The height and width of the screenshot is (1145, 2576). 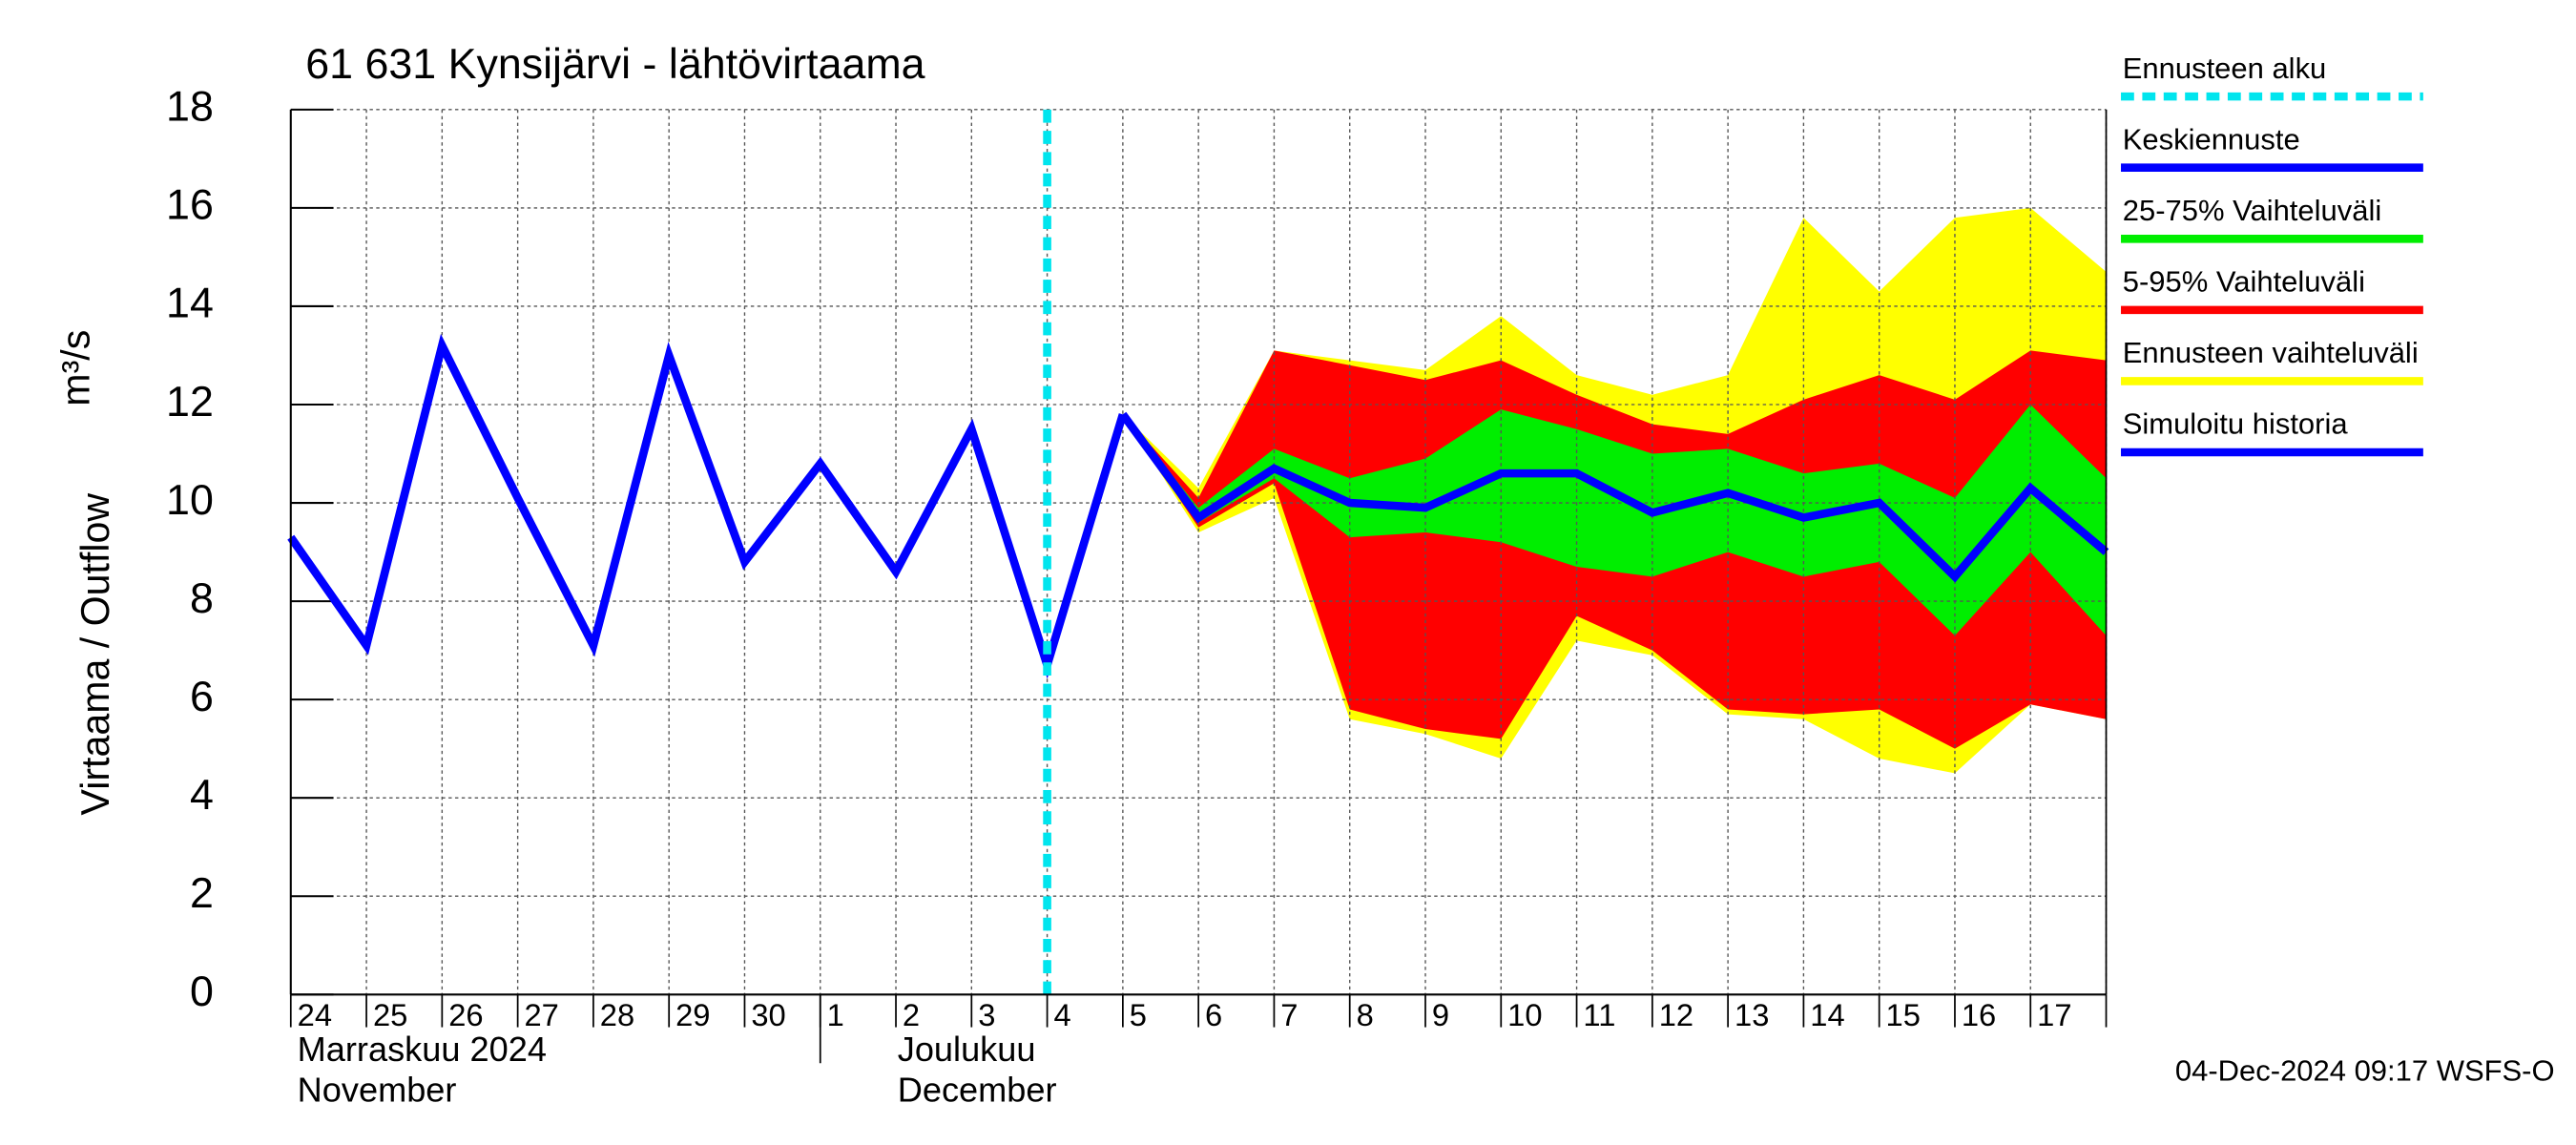 What do you see at coordinates (190, 205) in the screenshot?
I see `y-tick-label: 16` at bounding box center [190, 205].